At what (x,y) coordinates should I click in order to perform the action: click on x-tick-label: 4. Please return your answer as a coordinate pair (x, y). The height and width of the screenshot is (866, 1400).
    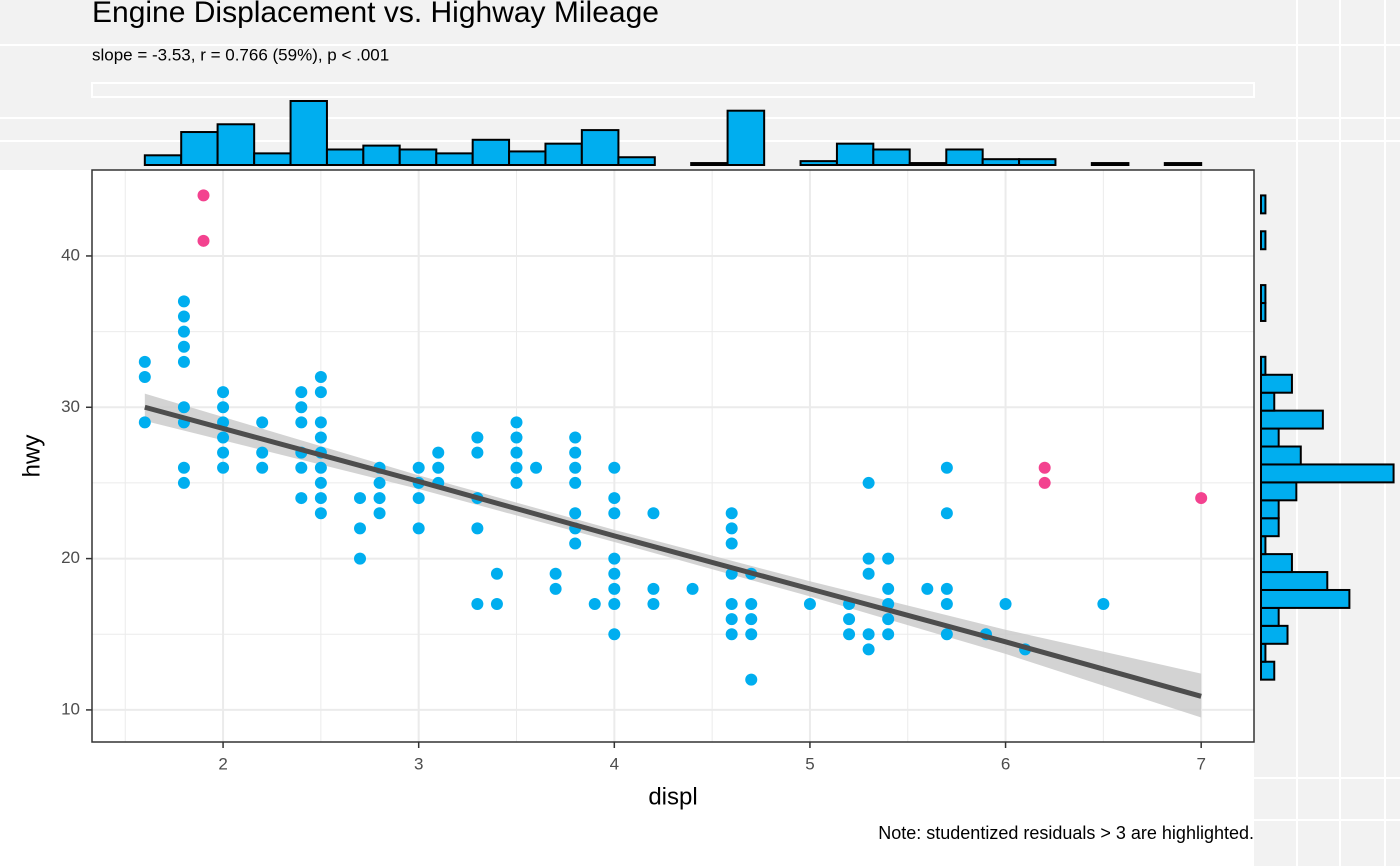
    Looking at the image, I should click on (614, 763).